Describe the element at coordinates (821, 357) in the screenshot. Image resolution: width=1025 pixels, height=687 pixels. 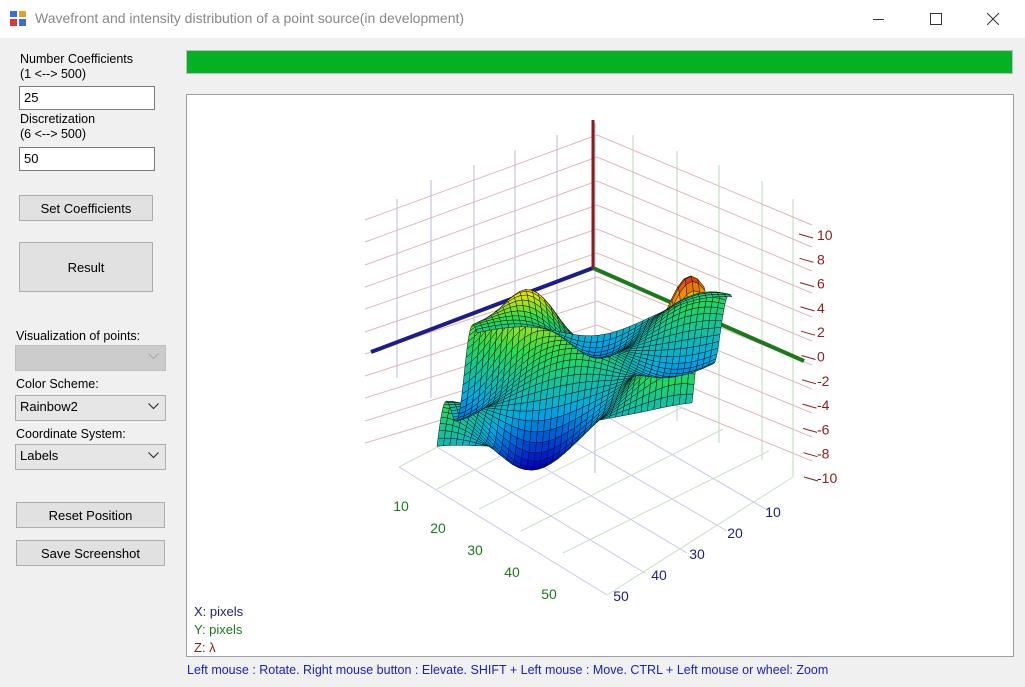
I see `z-tick-label: 0` at that location.